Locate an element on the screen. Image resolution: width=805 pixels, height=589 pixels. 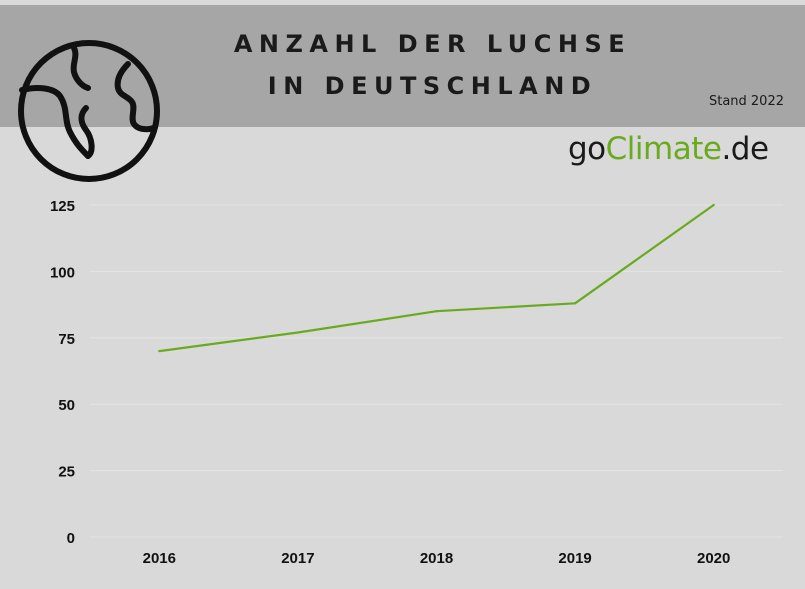
brand-prefix: go is located at coordinates (587, 149).